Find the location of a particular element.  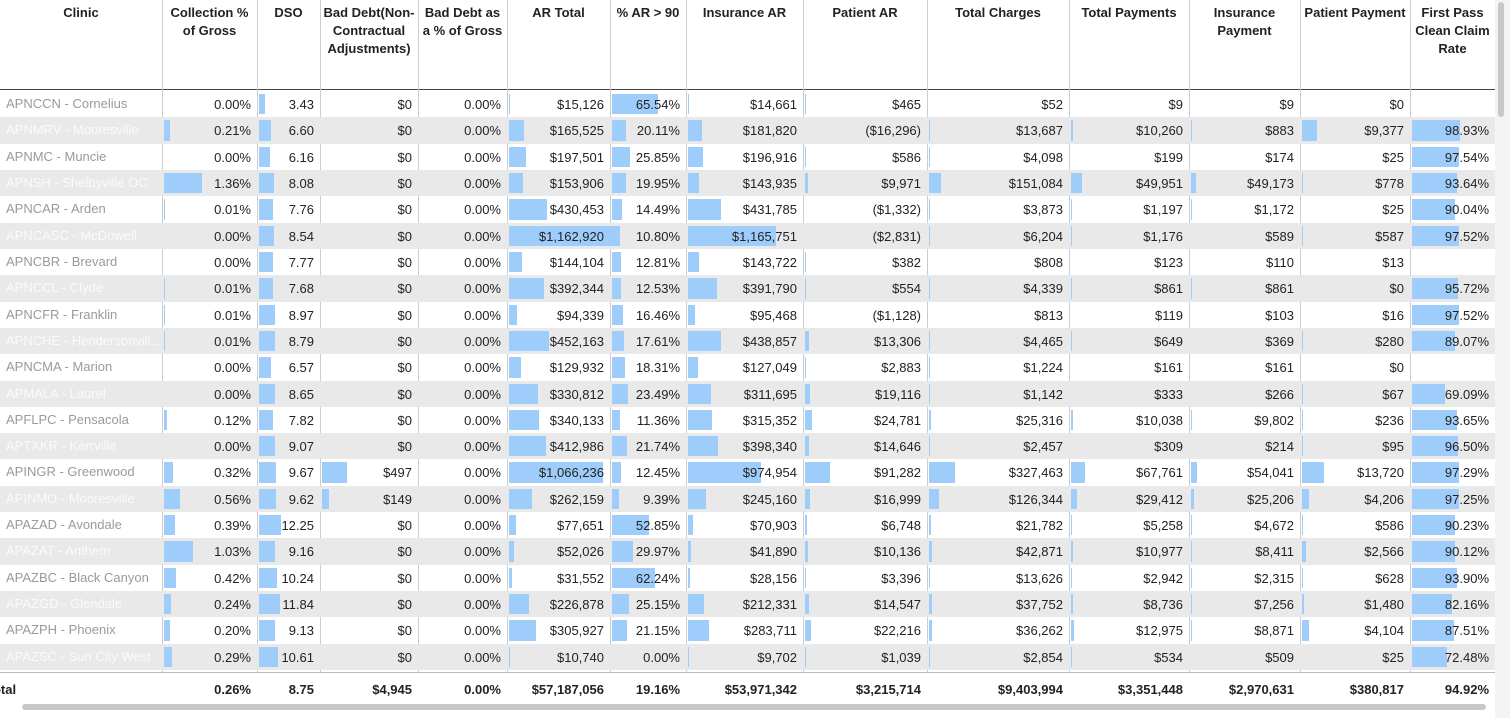

cell: 20.11% is located at coordinates (658, 131).